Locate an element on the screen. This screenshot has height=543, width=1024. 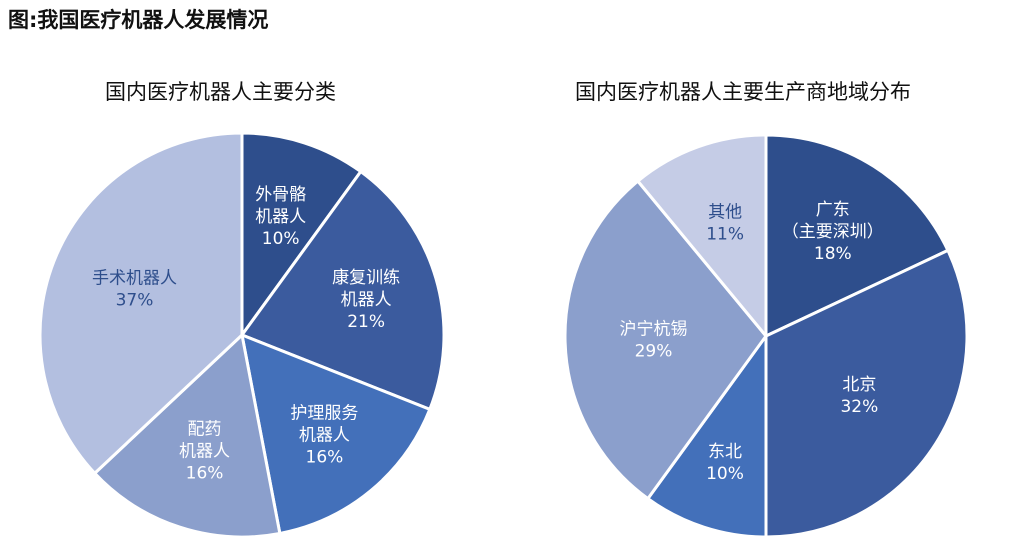
chart-title-regions: 国内医疗机器人主要生产商地域分布 is located at coordinates (743, 92).